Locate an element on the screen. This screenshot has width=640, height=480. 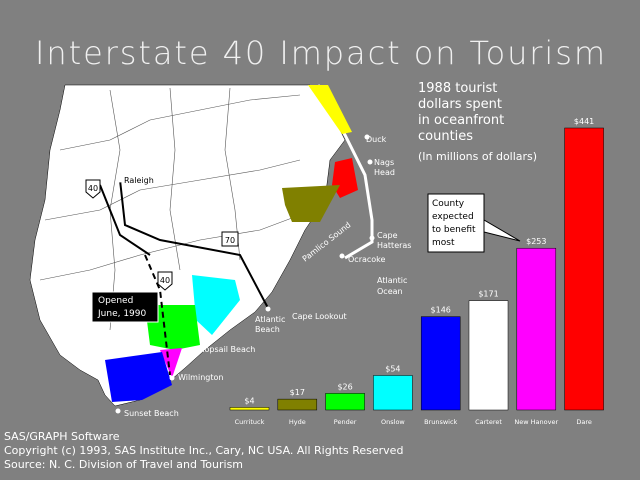
county-pender is located at coordinates (172, 327).